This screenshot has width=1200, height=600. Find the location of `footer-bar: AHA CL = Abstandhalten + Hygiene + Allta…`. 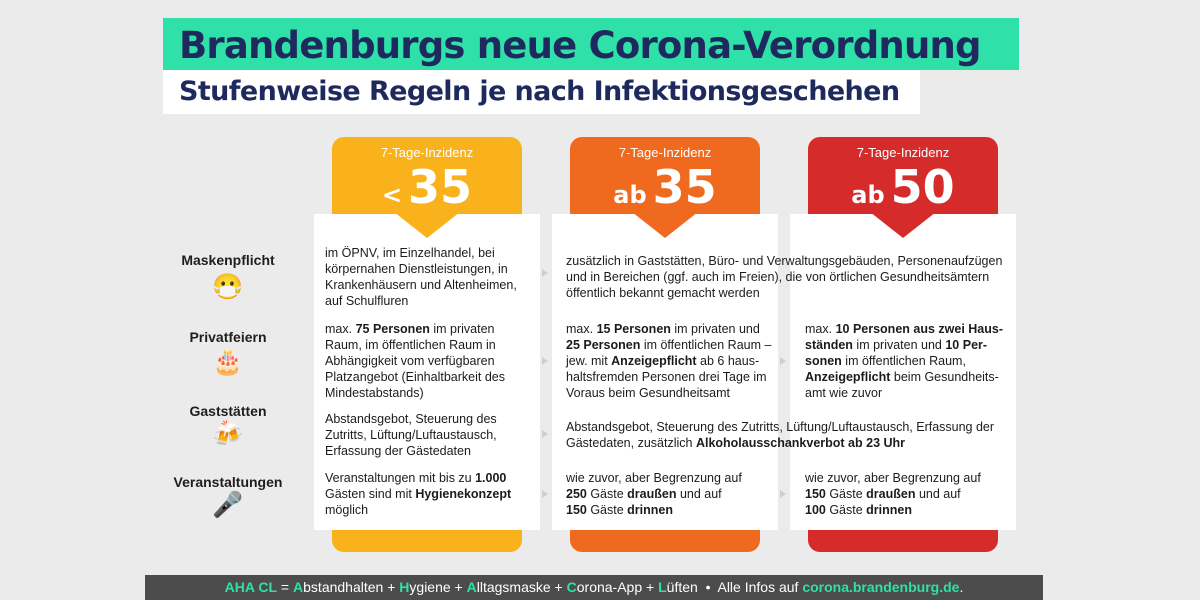

footer-bar: AHA CL = Abstandhalten + Hygiene + Allta… is located at coordinates (594, 587).